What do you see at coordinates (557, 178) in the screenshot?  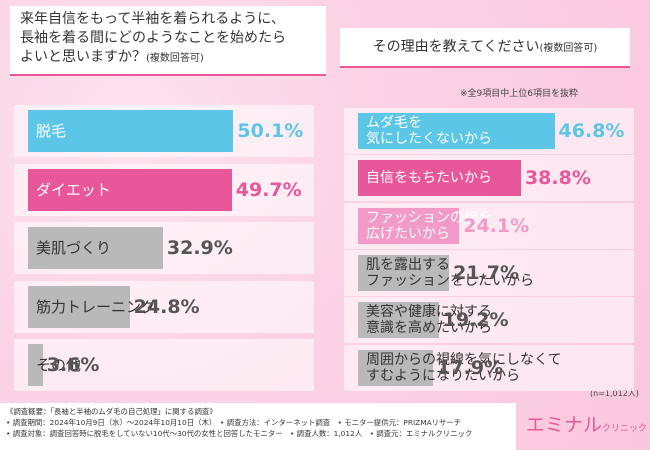 I see `value-label: 38.8%` at bounding box center [557, 178].